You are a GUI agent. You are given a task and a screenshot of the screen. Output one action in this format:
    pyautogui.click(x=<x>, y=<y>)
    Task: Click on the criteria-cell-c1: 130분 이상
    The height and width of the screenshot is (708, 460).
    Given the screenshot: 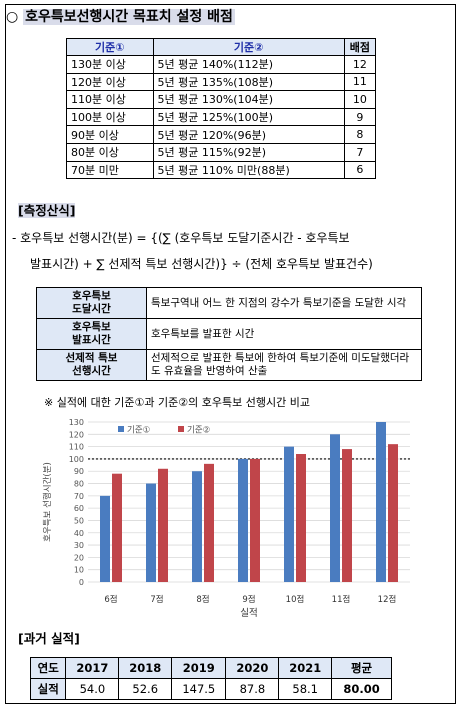 What is the action you would take?
    pyautogui.click(x=110, y=64)
    